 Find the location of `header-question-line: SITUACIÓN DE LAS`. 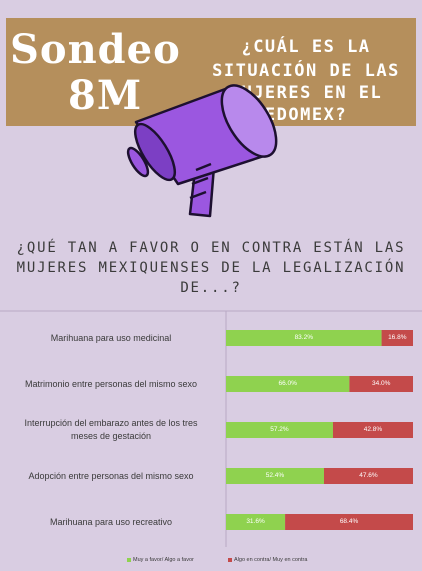

header-question-line: SITUACIÓN DE LAS is located at coordinates (306, 71).